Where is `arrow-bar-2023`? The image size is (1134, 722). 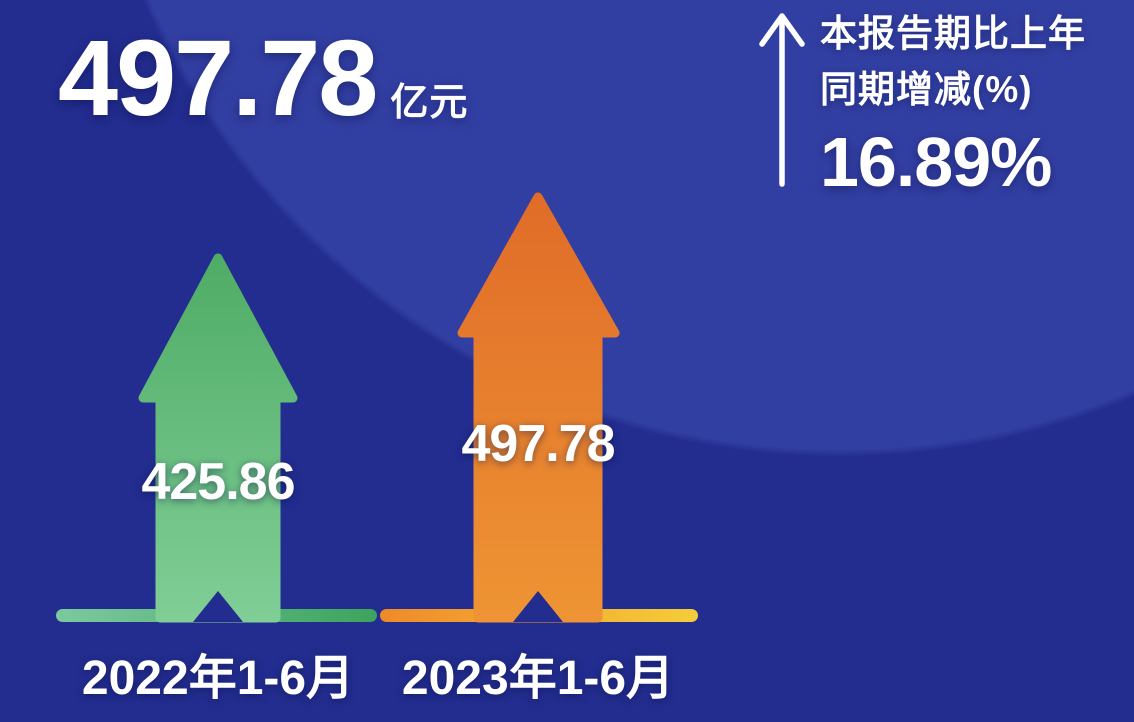 arrow-bar-2023 is located at coordinates (538, 407).